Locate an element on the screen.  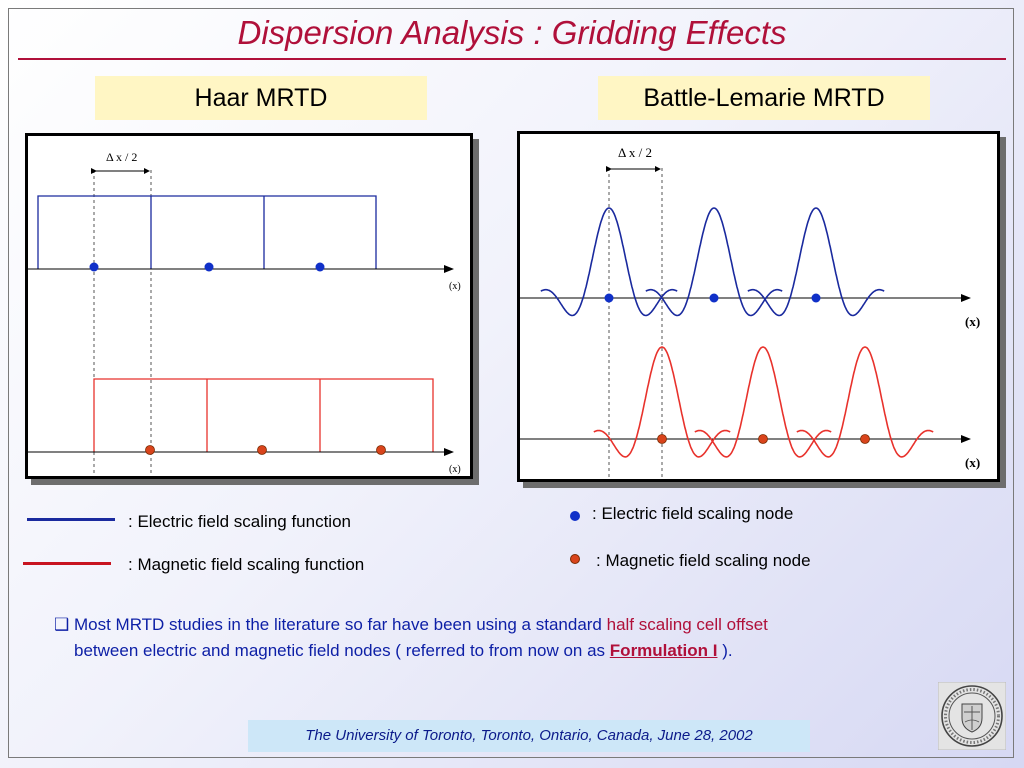
magnetic-function-legend-line is located at coordinates (67, 563).